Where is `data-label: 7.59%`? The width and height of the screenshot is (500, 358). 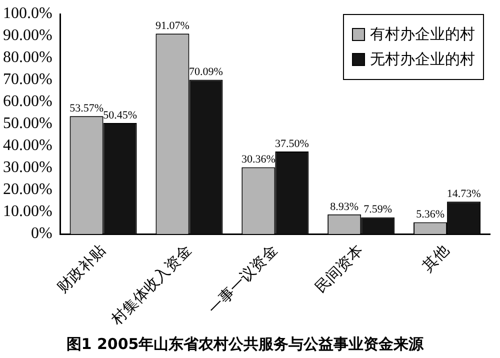 data-label: 7.59% is located at coordinates (378, 210).